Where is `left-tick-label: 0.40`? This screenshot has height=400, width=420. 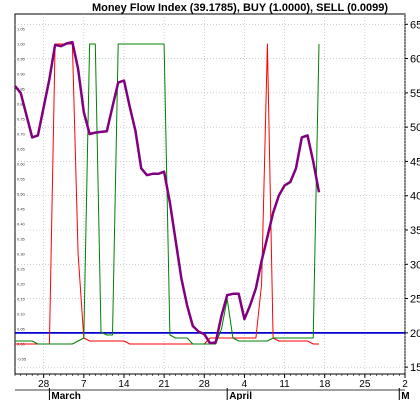
left-tick-label: 0.40 is located at coordinates (21, 224).